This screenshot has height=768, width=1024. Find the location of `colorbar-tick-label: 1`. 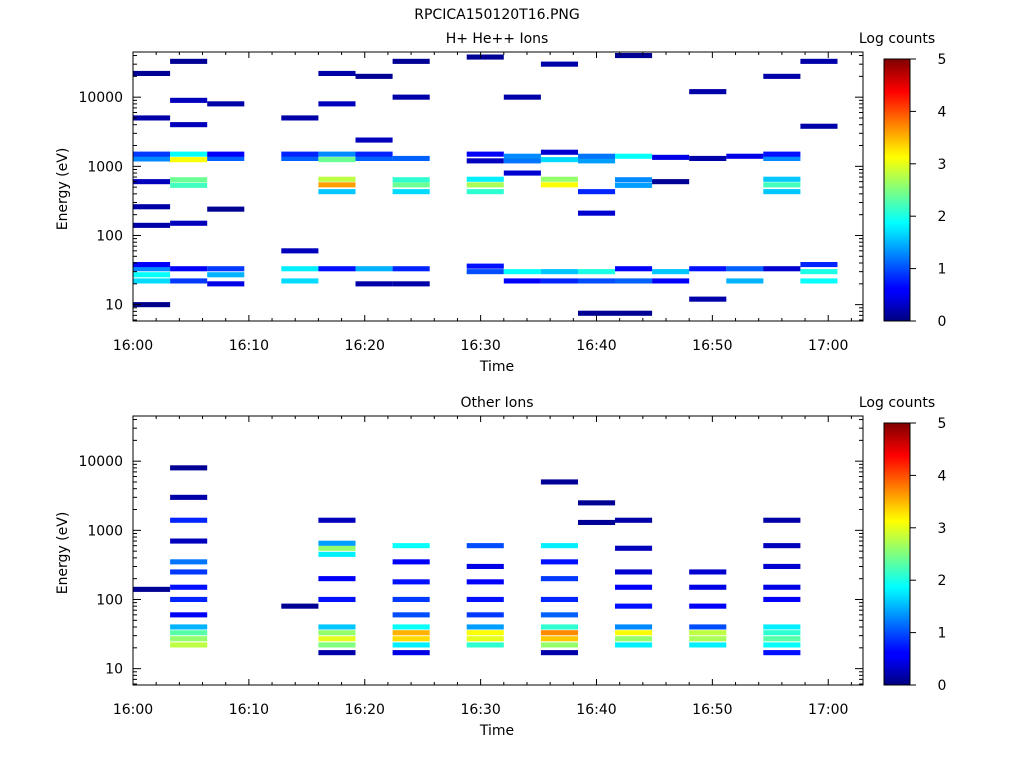

colorbar-tick-label: 1 is located at coordinates (942, 270).